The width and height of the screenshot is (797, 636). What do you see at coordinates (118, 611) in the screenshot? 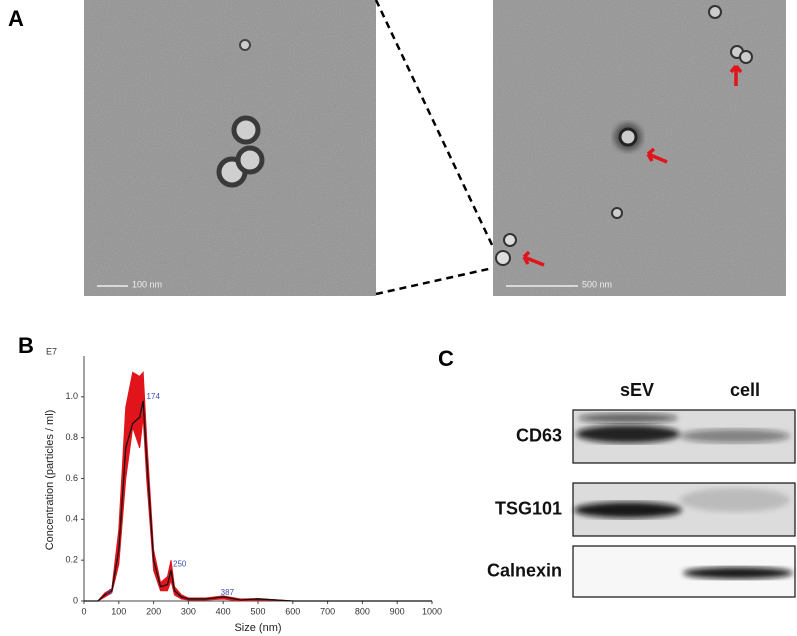
I see `x-tick-label: 100` at bounding box center [118, 611].